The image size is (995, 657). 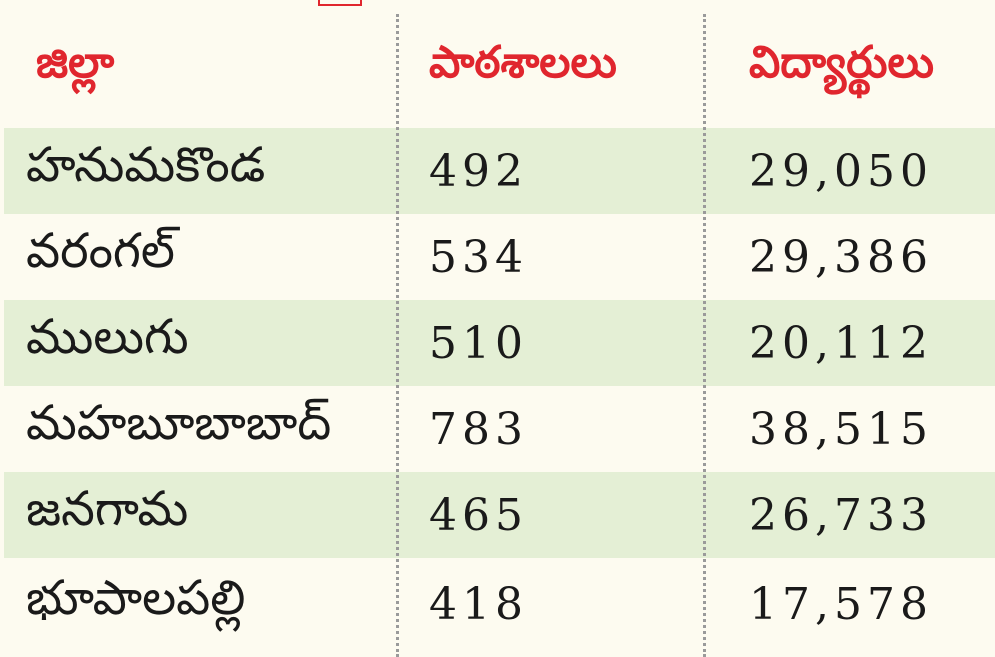 What do you see at coordinates (179, 423) in the screenshot?
I see `district-name: మహబూబాబాద్` at bounding box center [179, 423].